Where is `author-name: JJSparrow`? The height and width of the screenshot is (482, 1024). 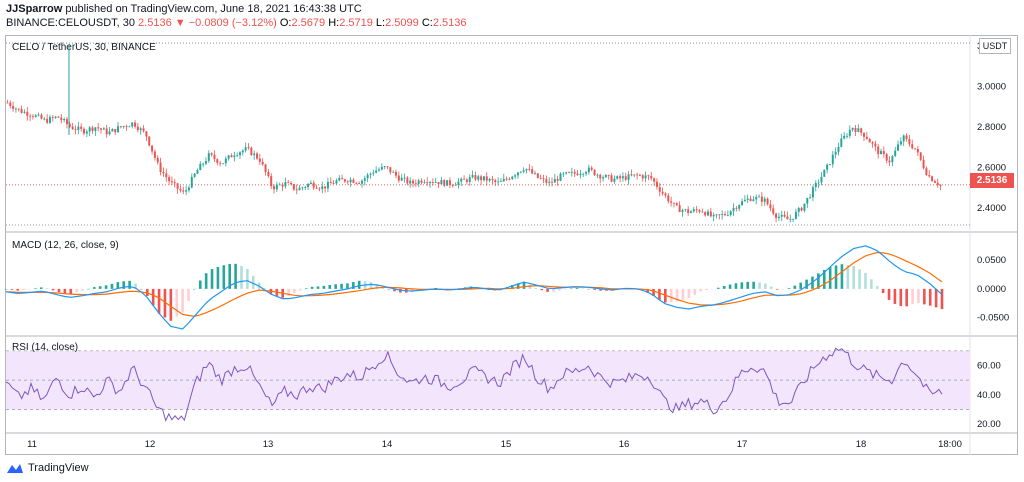 author-name: JJSparrow is located at coordinates (34, 9).